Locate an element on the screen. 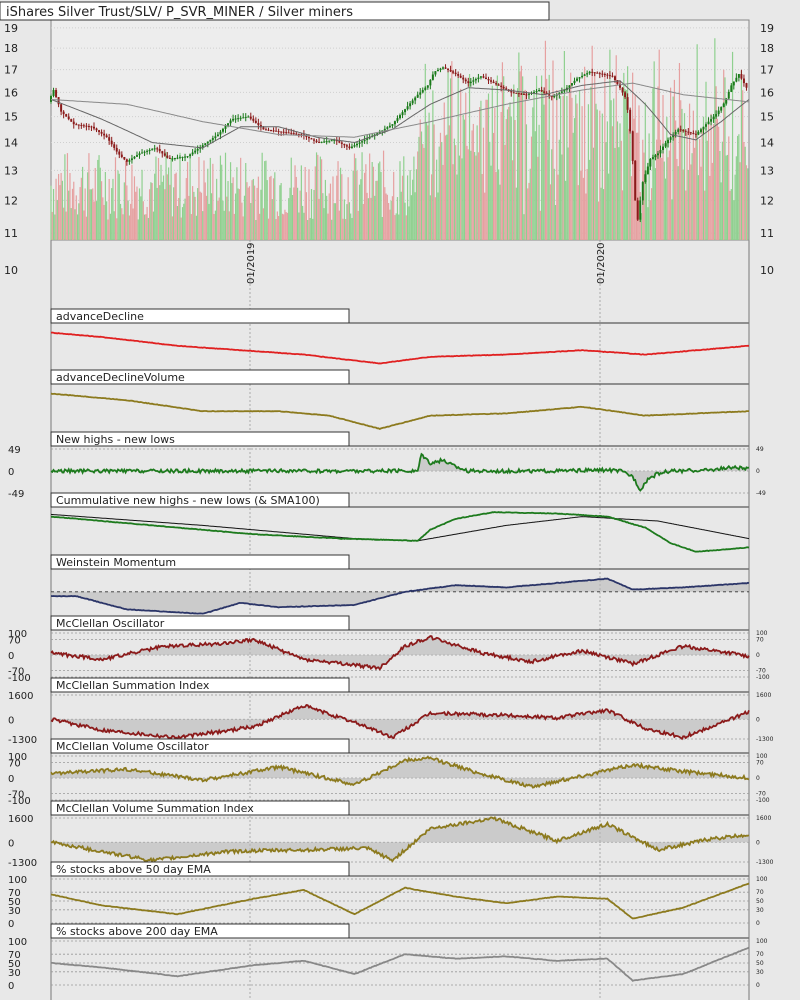  panel-tick-right: -1300 is located at coordinates (765, 862).